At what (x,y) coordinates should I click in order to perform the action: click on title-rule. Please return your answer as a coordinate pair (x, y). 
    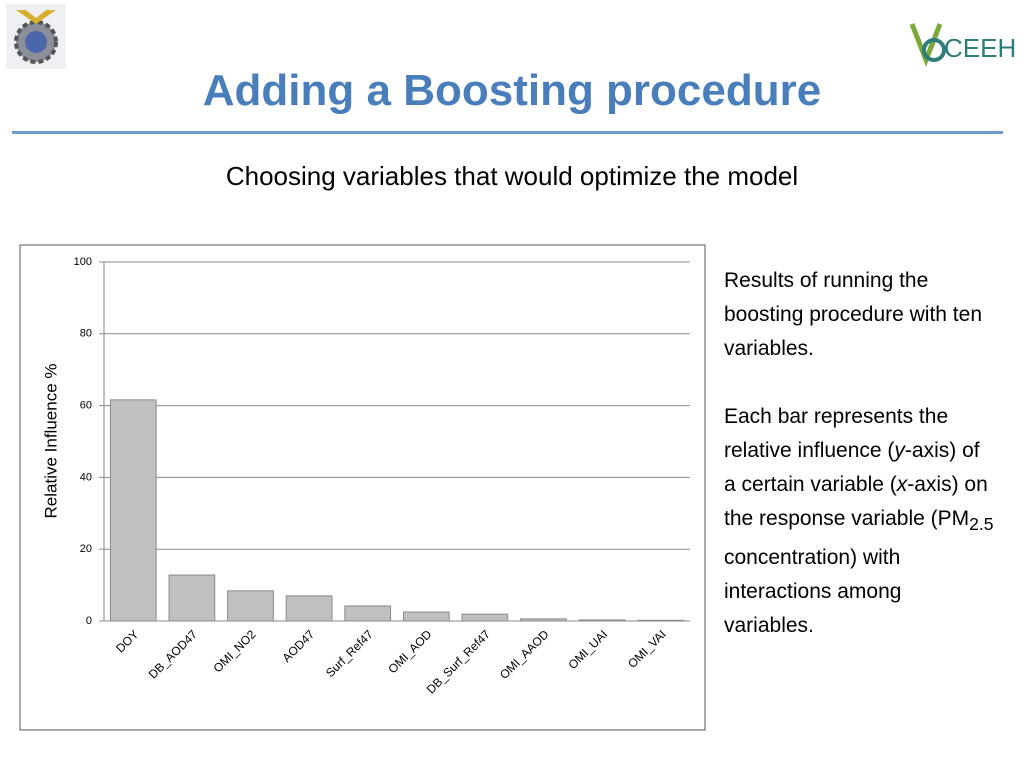
    Looking at the image, I should click on (507, 132).